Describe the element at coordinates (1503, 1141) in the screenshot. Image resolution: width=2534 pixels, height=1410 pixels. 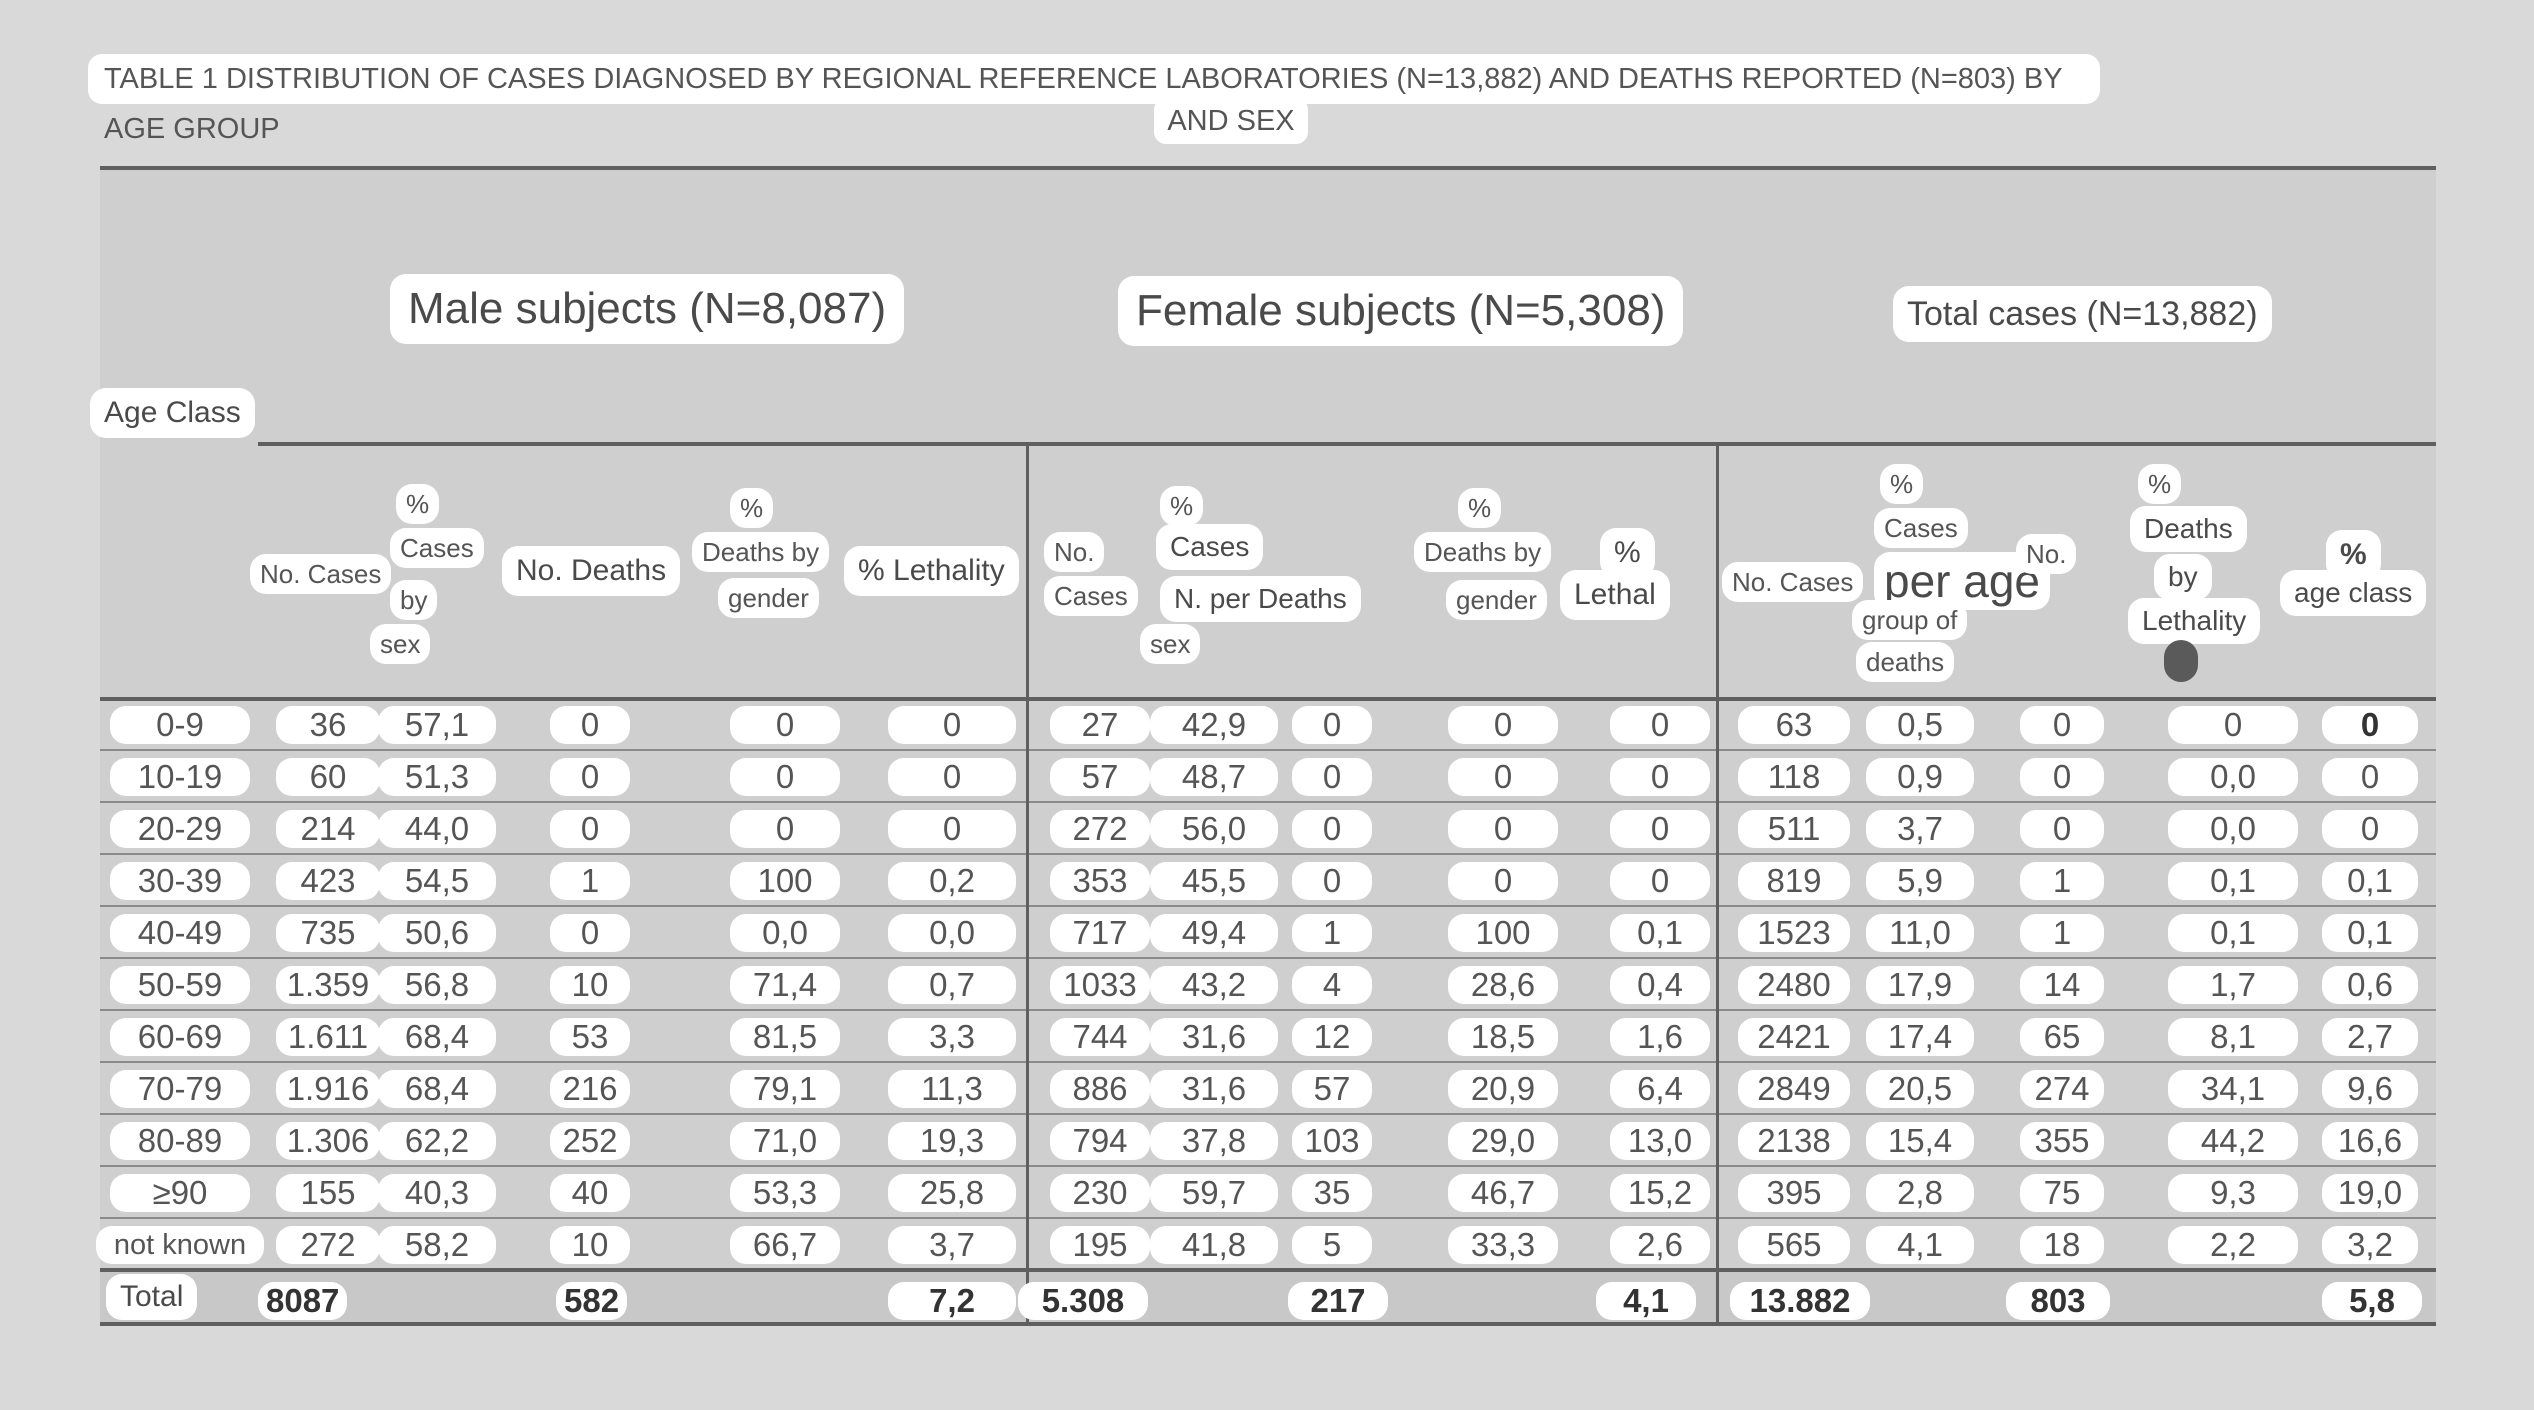
I see `female-pct-deaths-cell: 29,0` at that location.